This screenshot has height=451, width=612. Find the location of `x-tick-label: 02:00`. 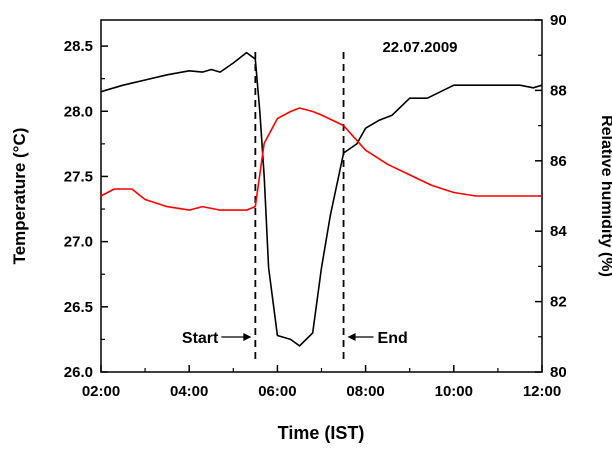

x-tick-label: 02:00 is located at coordinates (101, 391).